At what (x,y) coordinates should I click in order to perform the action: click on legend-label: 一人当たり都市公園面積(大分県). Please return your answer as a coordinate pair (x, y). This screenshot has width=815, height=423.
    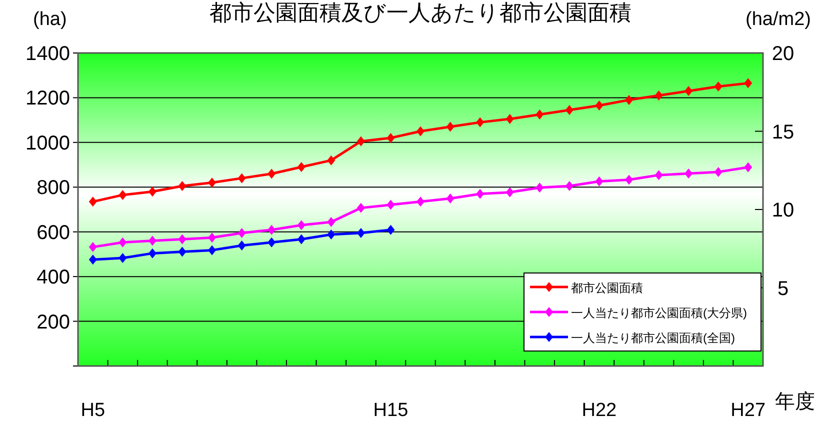
    Looking at the image, I should click on (659, 313).